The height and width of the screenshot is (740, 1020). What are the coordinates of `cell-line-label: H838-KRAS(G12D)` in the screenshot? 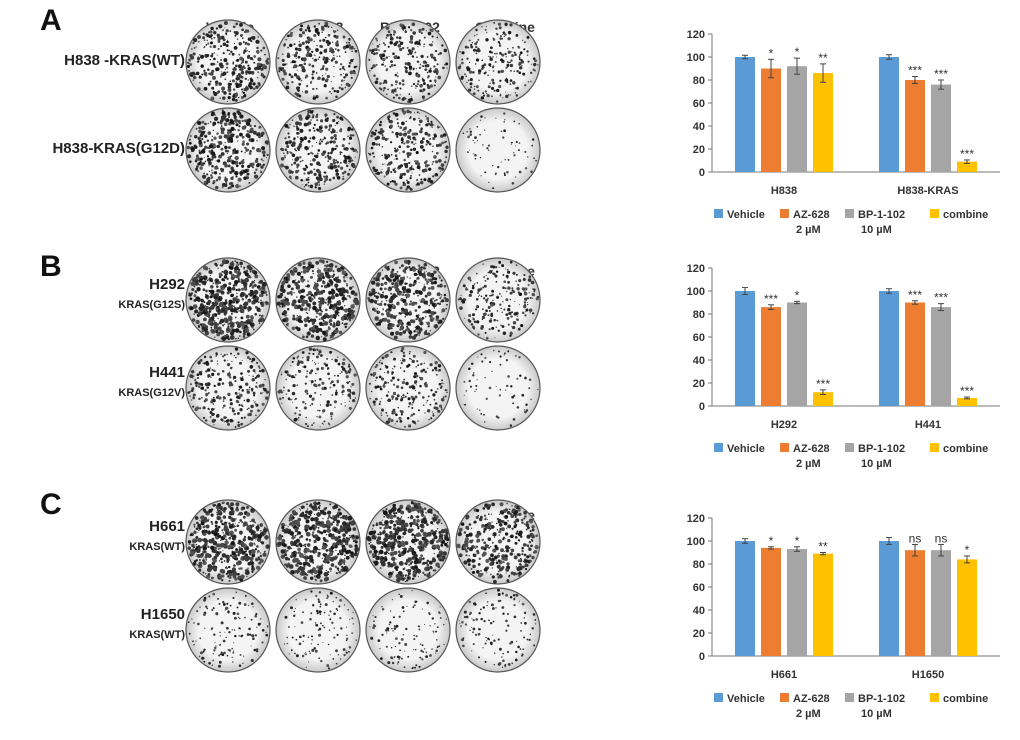 It's located at (118, 148).